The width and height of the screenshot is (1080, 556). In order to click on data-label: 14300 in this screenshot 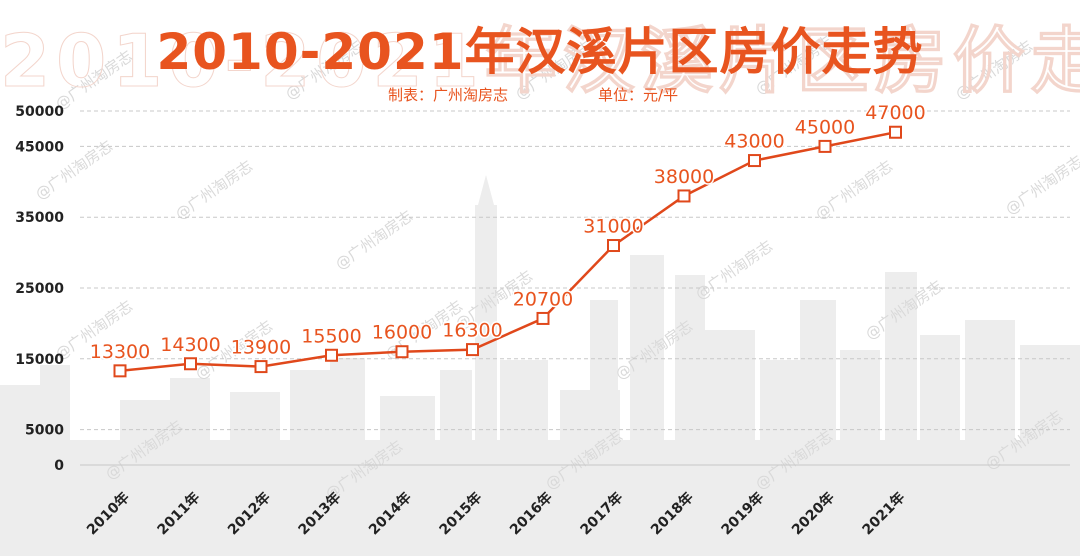, I will do `click(190, 345)`.